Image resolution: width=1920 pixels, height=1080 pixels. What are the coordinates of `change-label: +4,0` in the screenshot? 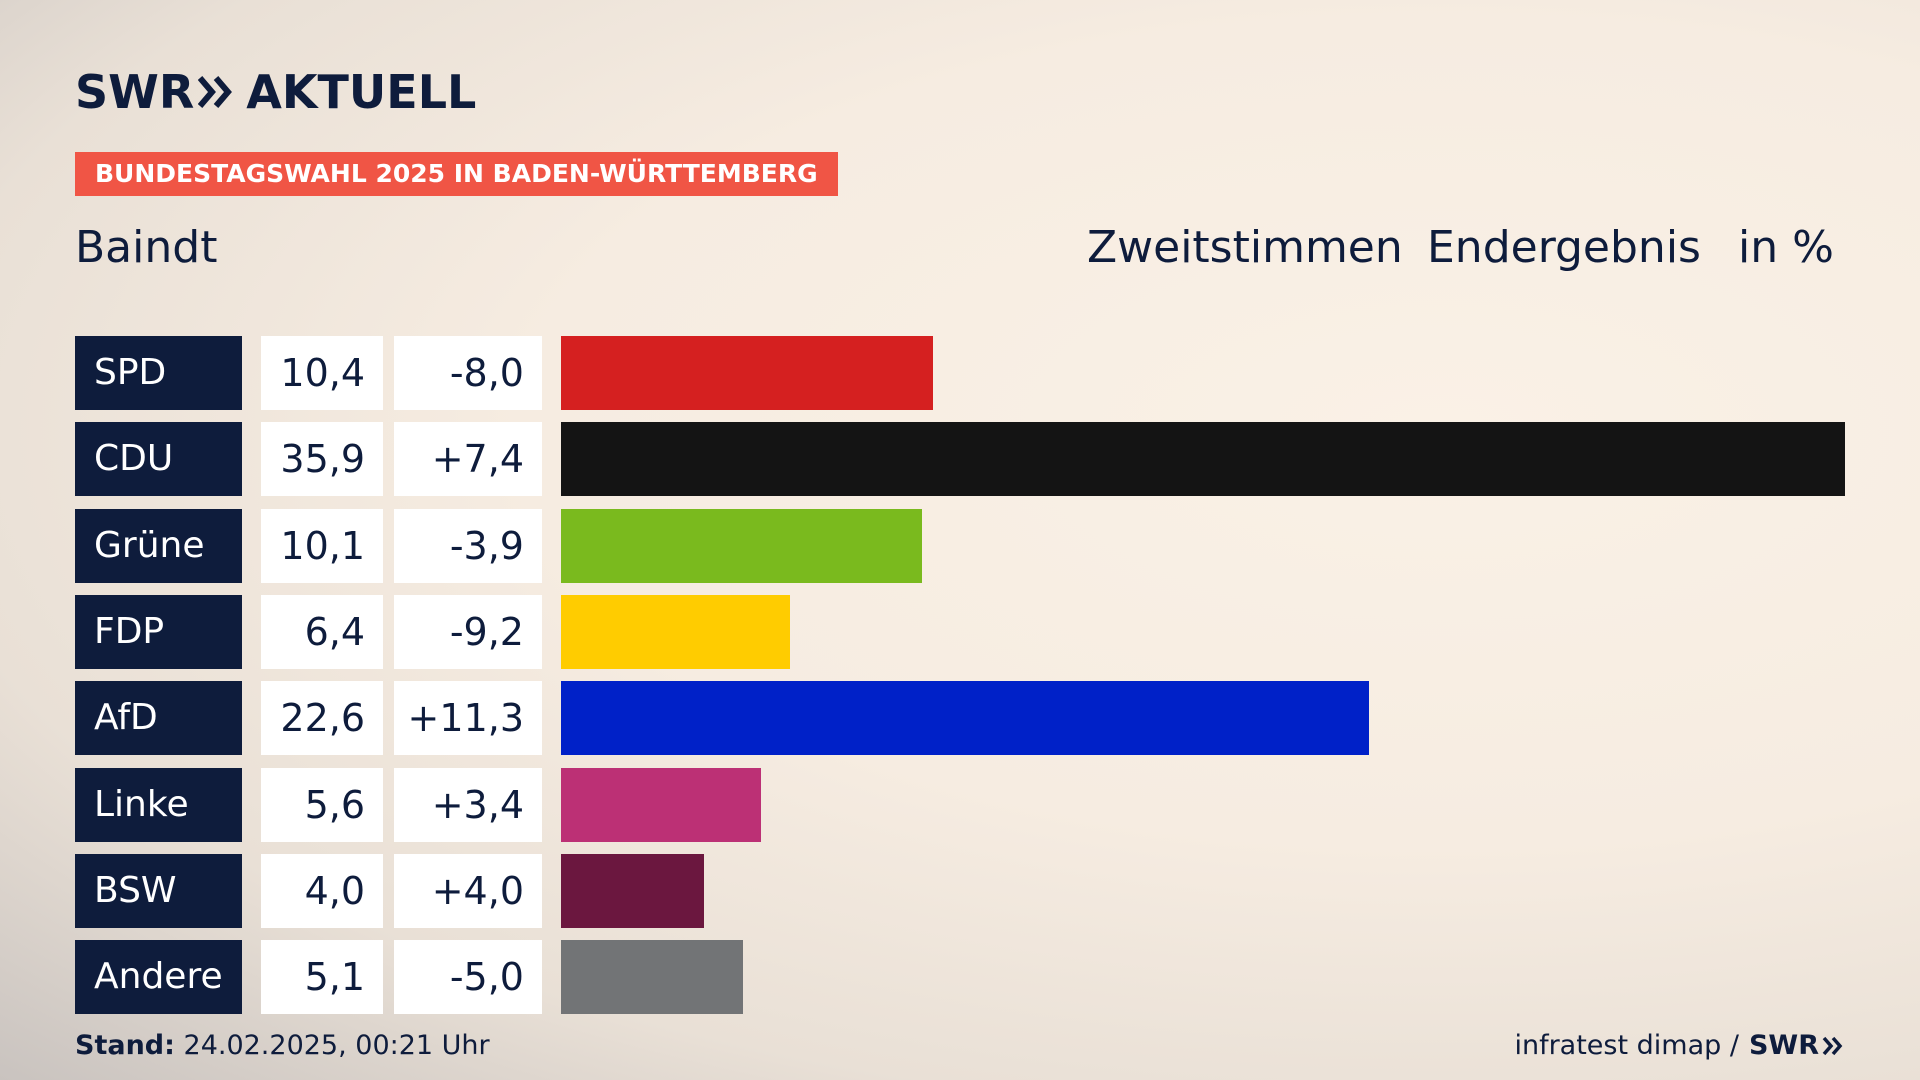 It's located at (468, 891).